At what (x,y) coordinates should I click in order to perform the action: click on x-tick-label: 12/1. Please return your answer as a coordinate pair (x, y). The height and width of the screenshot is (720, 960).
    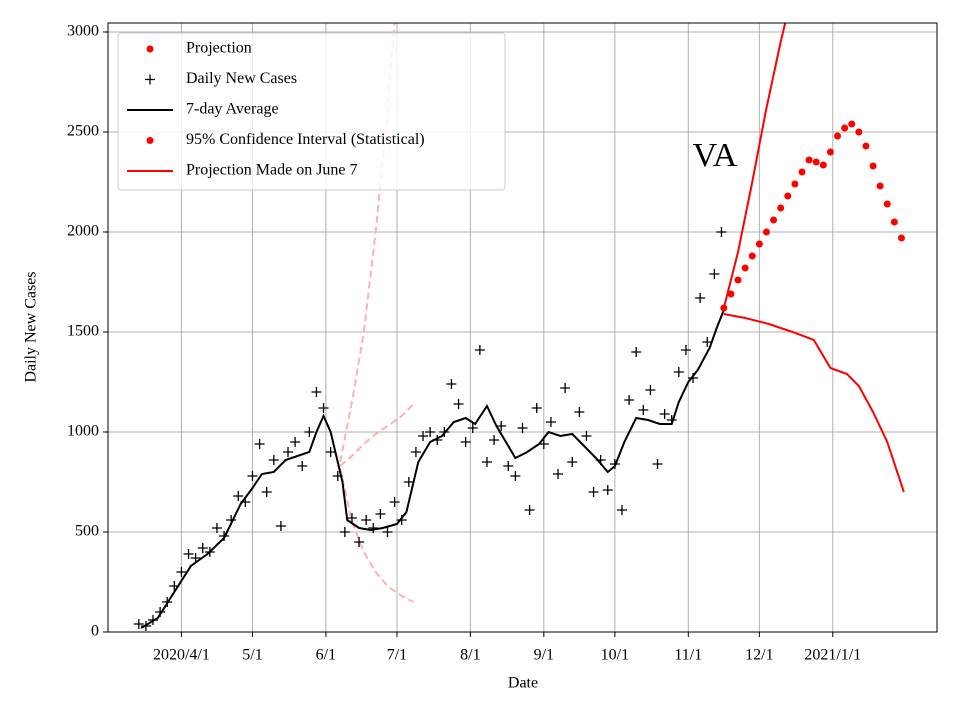
    Looking at the image, I should click on (759, 655).